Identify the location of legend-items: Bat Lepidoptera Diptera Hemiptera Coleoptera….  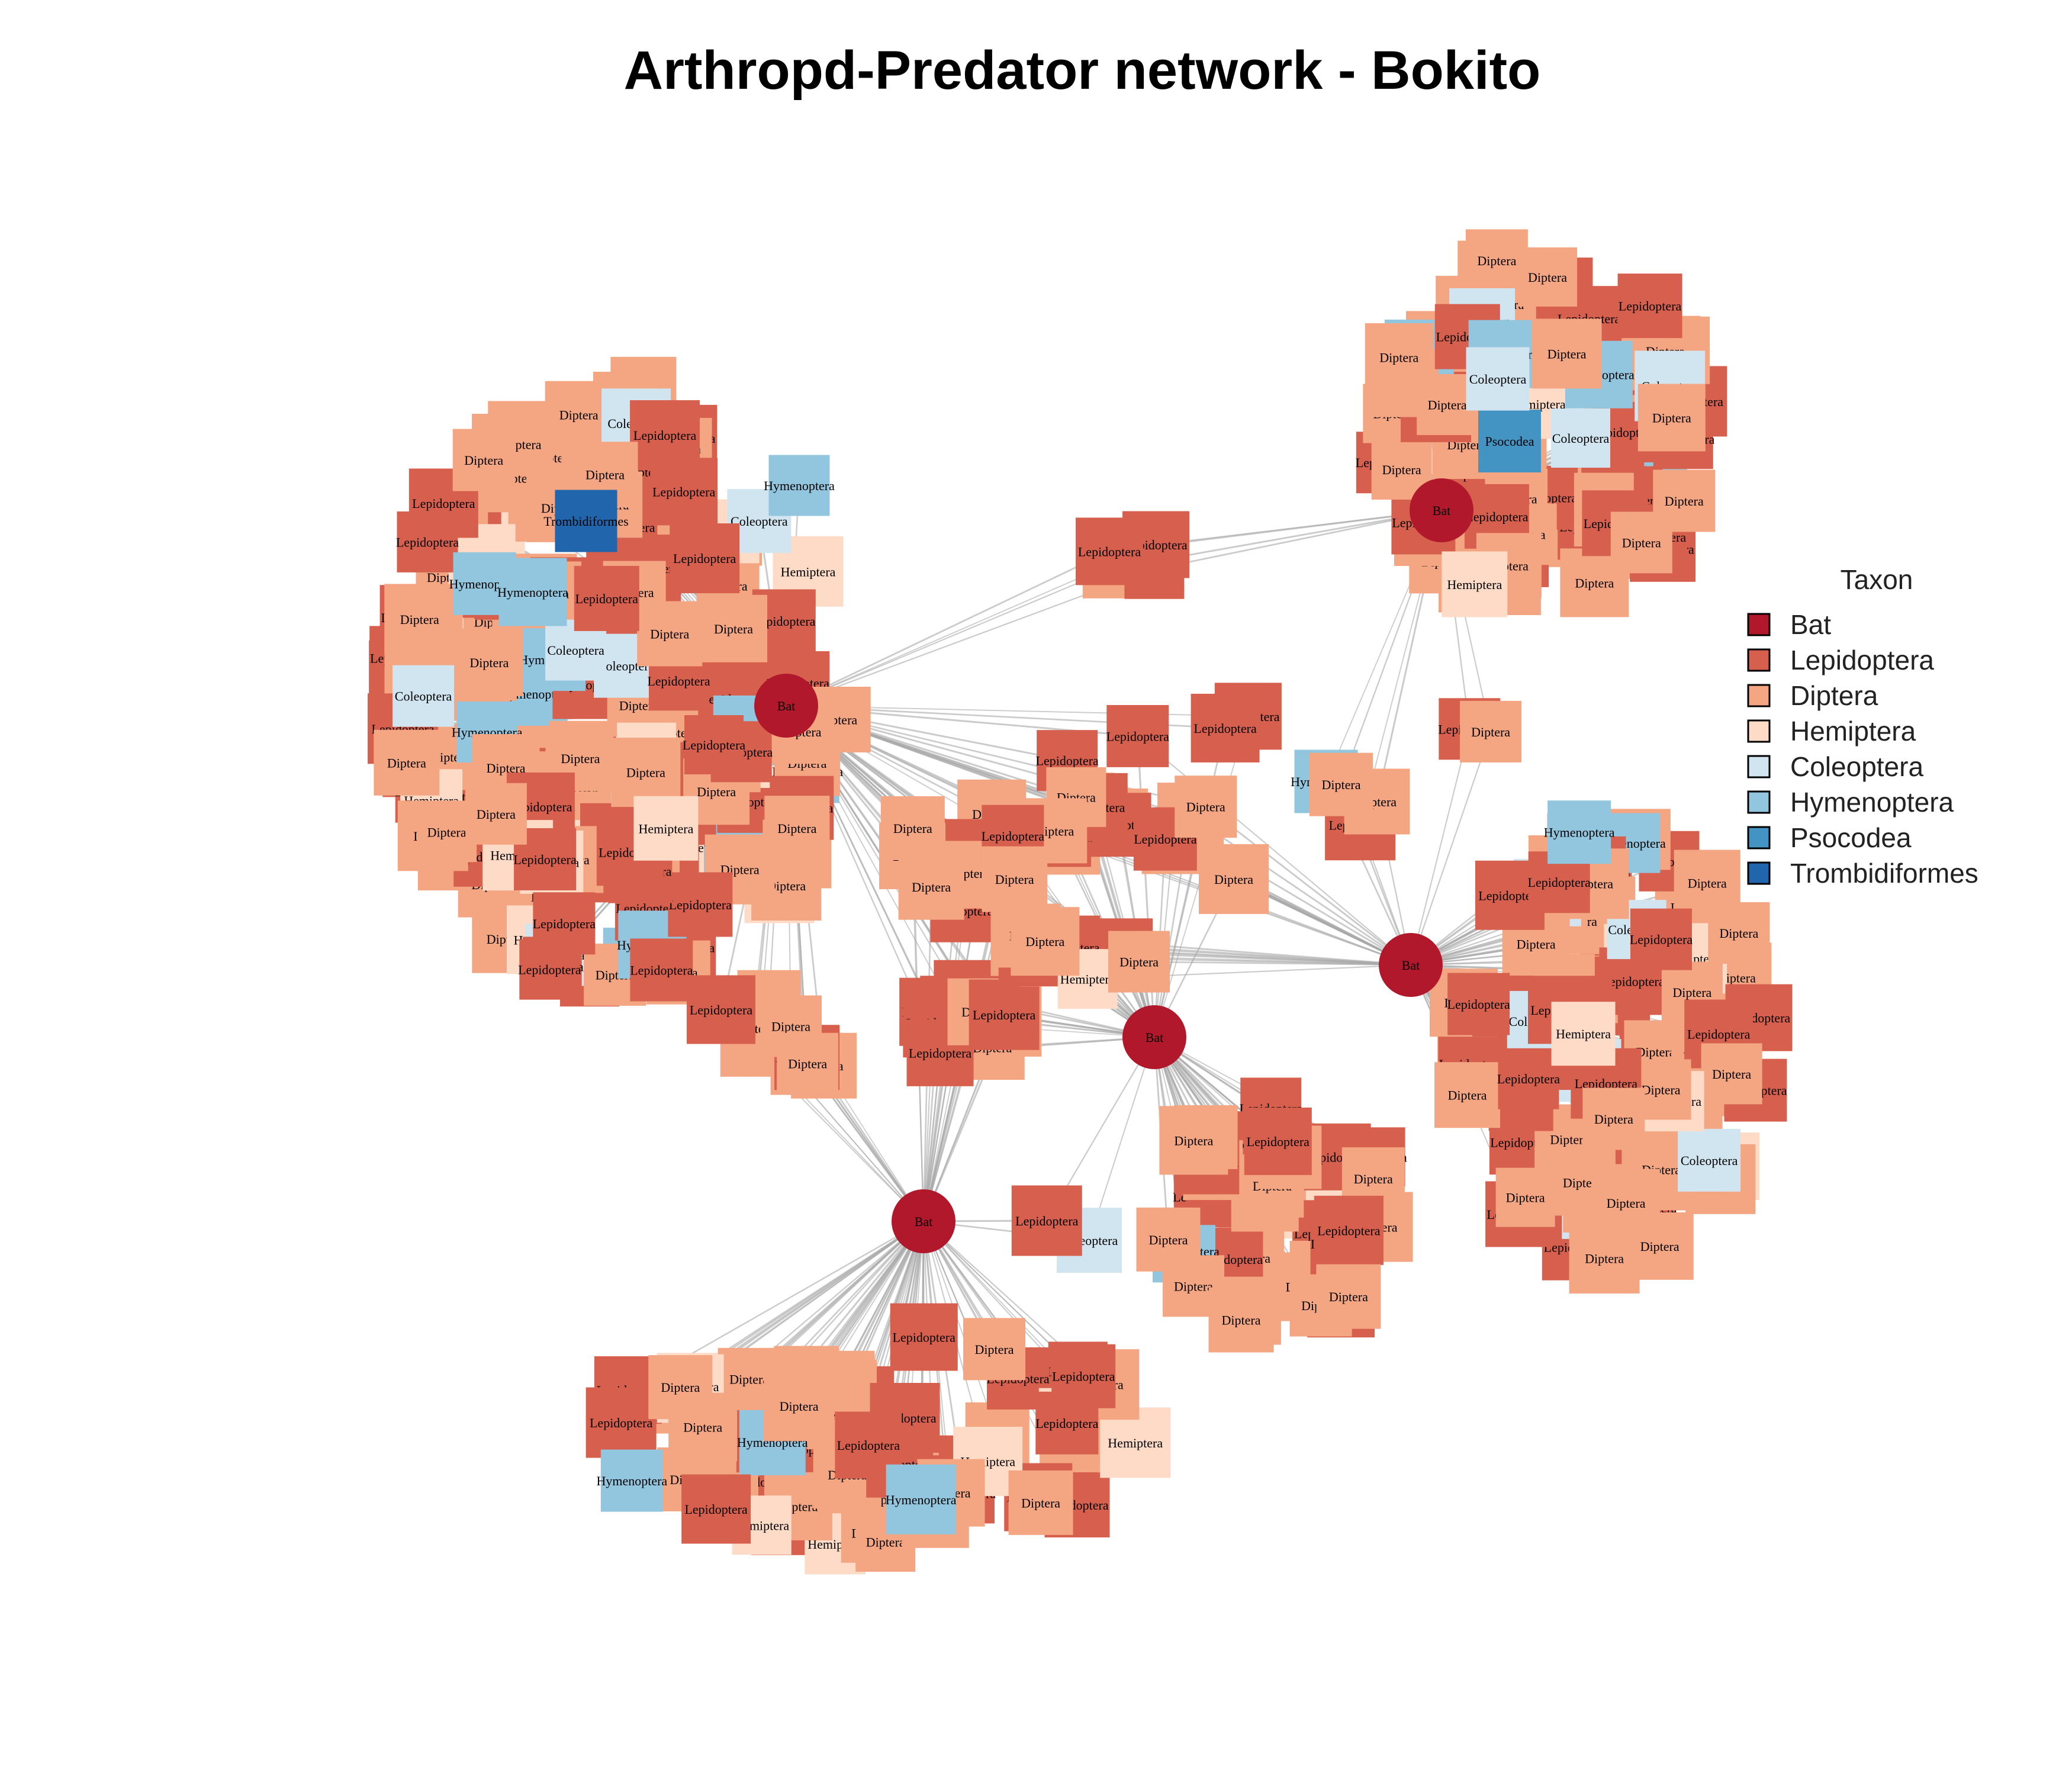
(1862, 749).